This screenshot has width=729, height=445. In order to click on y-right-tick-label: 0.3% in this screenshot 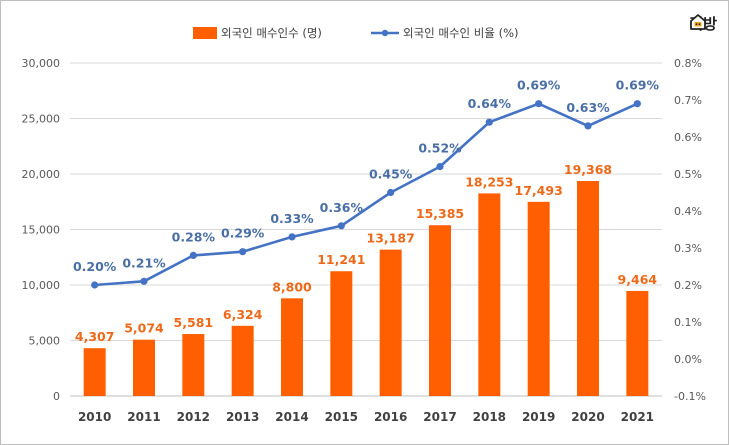, I will do `click(688, 248)`.